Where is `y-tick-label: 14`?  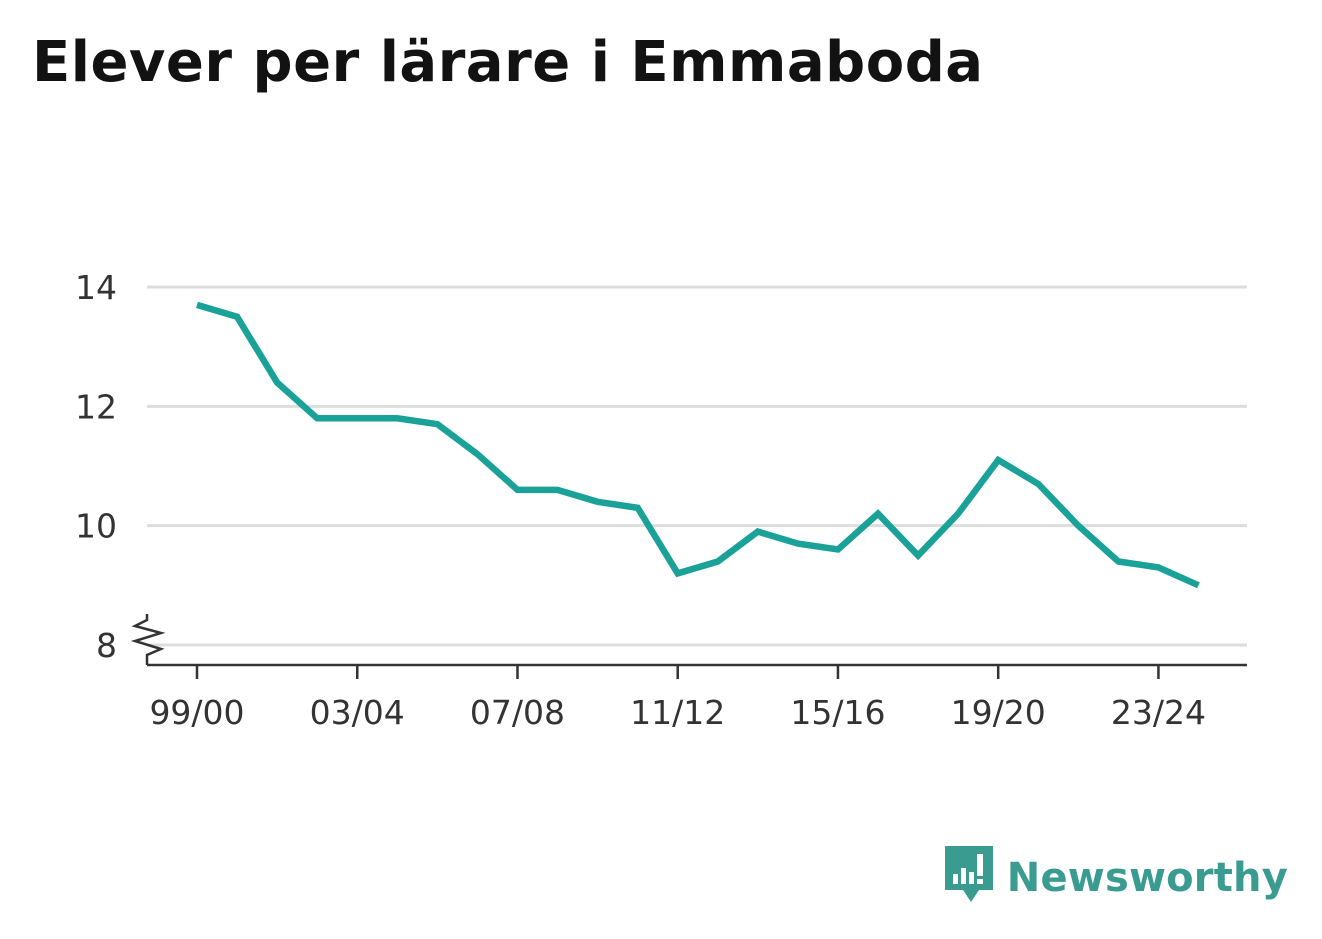 y-tick-label: 14 is located at coordinates (96, 287).